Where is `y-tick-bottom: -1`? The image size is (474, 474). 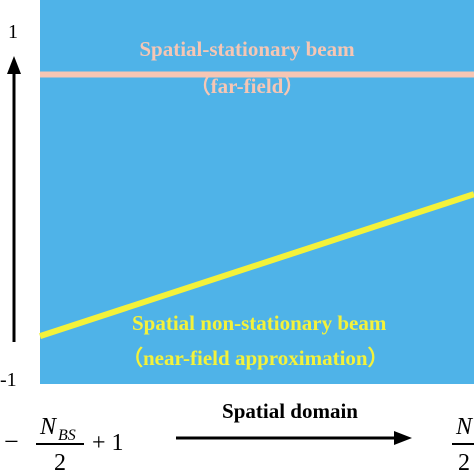
y-tick-bottom: -1 is located at coordinates (8, 380).